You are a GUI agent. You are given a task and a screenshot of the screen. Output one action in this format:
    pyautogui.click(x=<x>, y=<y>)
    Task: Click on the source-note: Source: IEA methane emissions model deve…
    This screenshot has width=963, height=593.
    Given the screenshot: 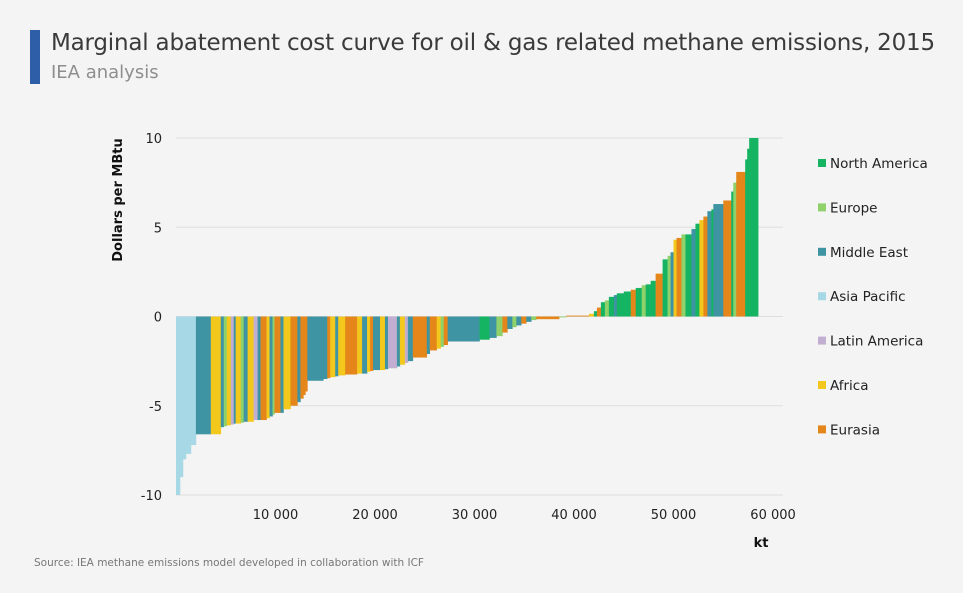 What is the action you would take?
    pyautogui.click(x=229, y=563)
    